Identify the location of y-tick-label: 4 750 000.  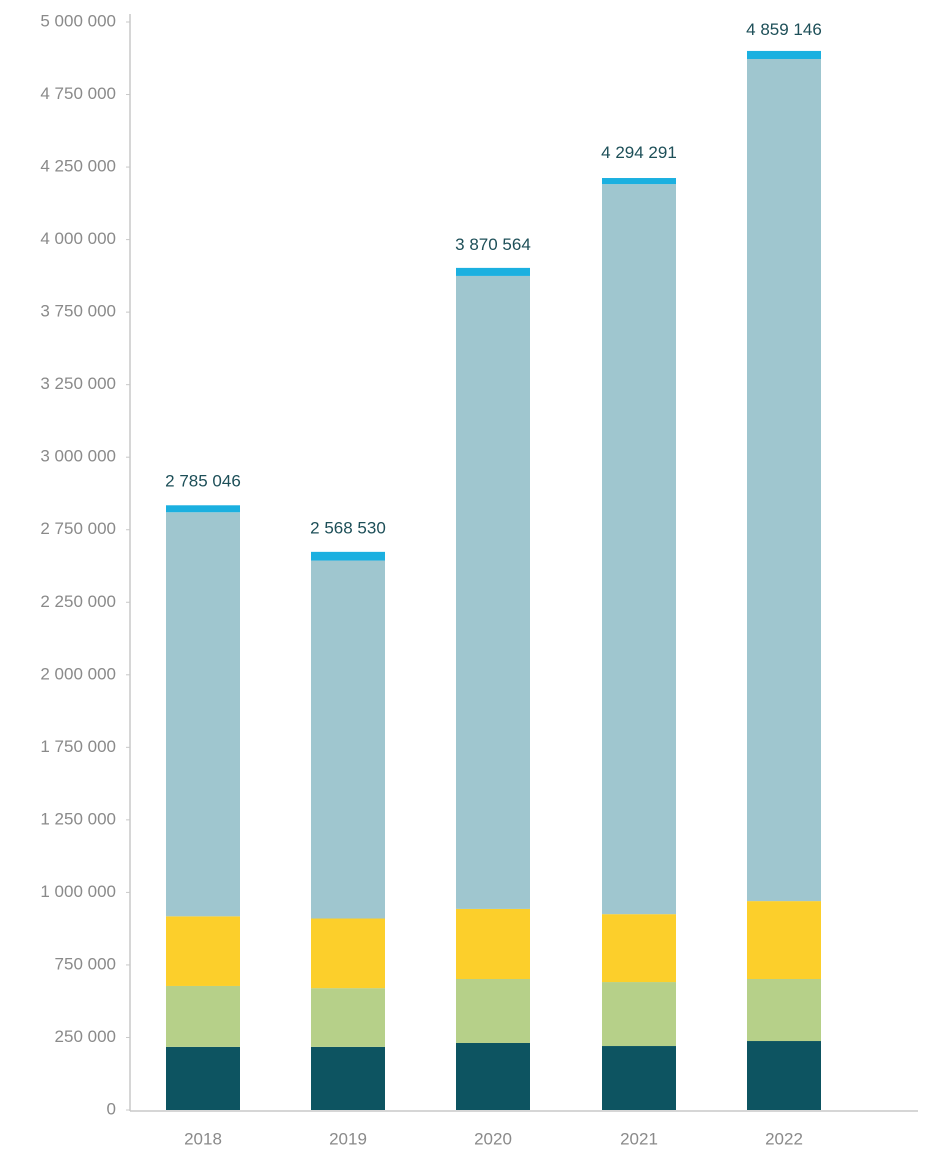
(78, 93).